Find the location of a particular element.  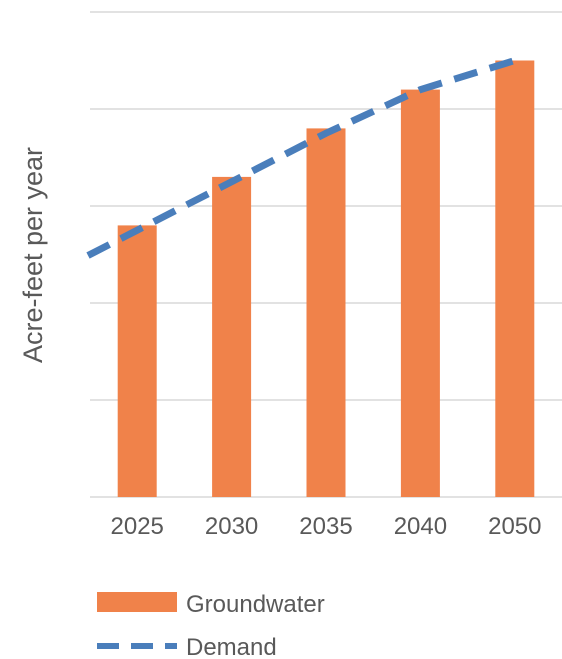

legend-label-demand: Demand is located at coordinates (231, 646).